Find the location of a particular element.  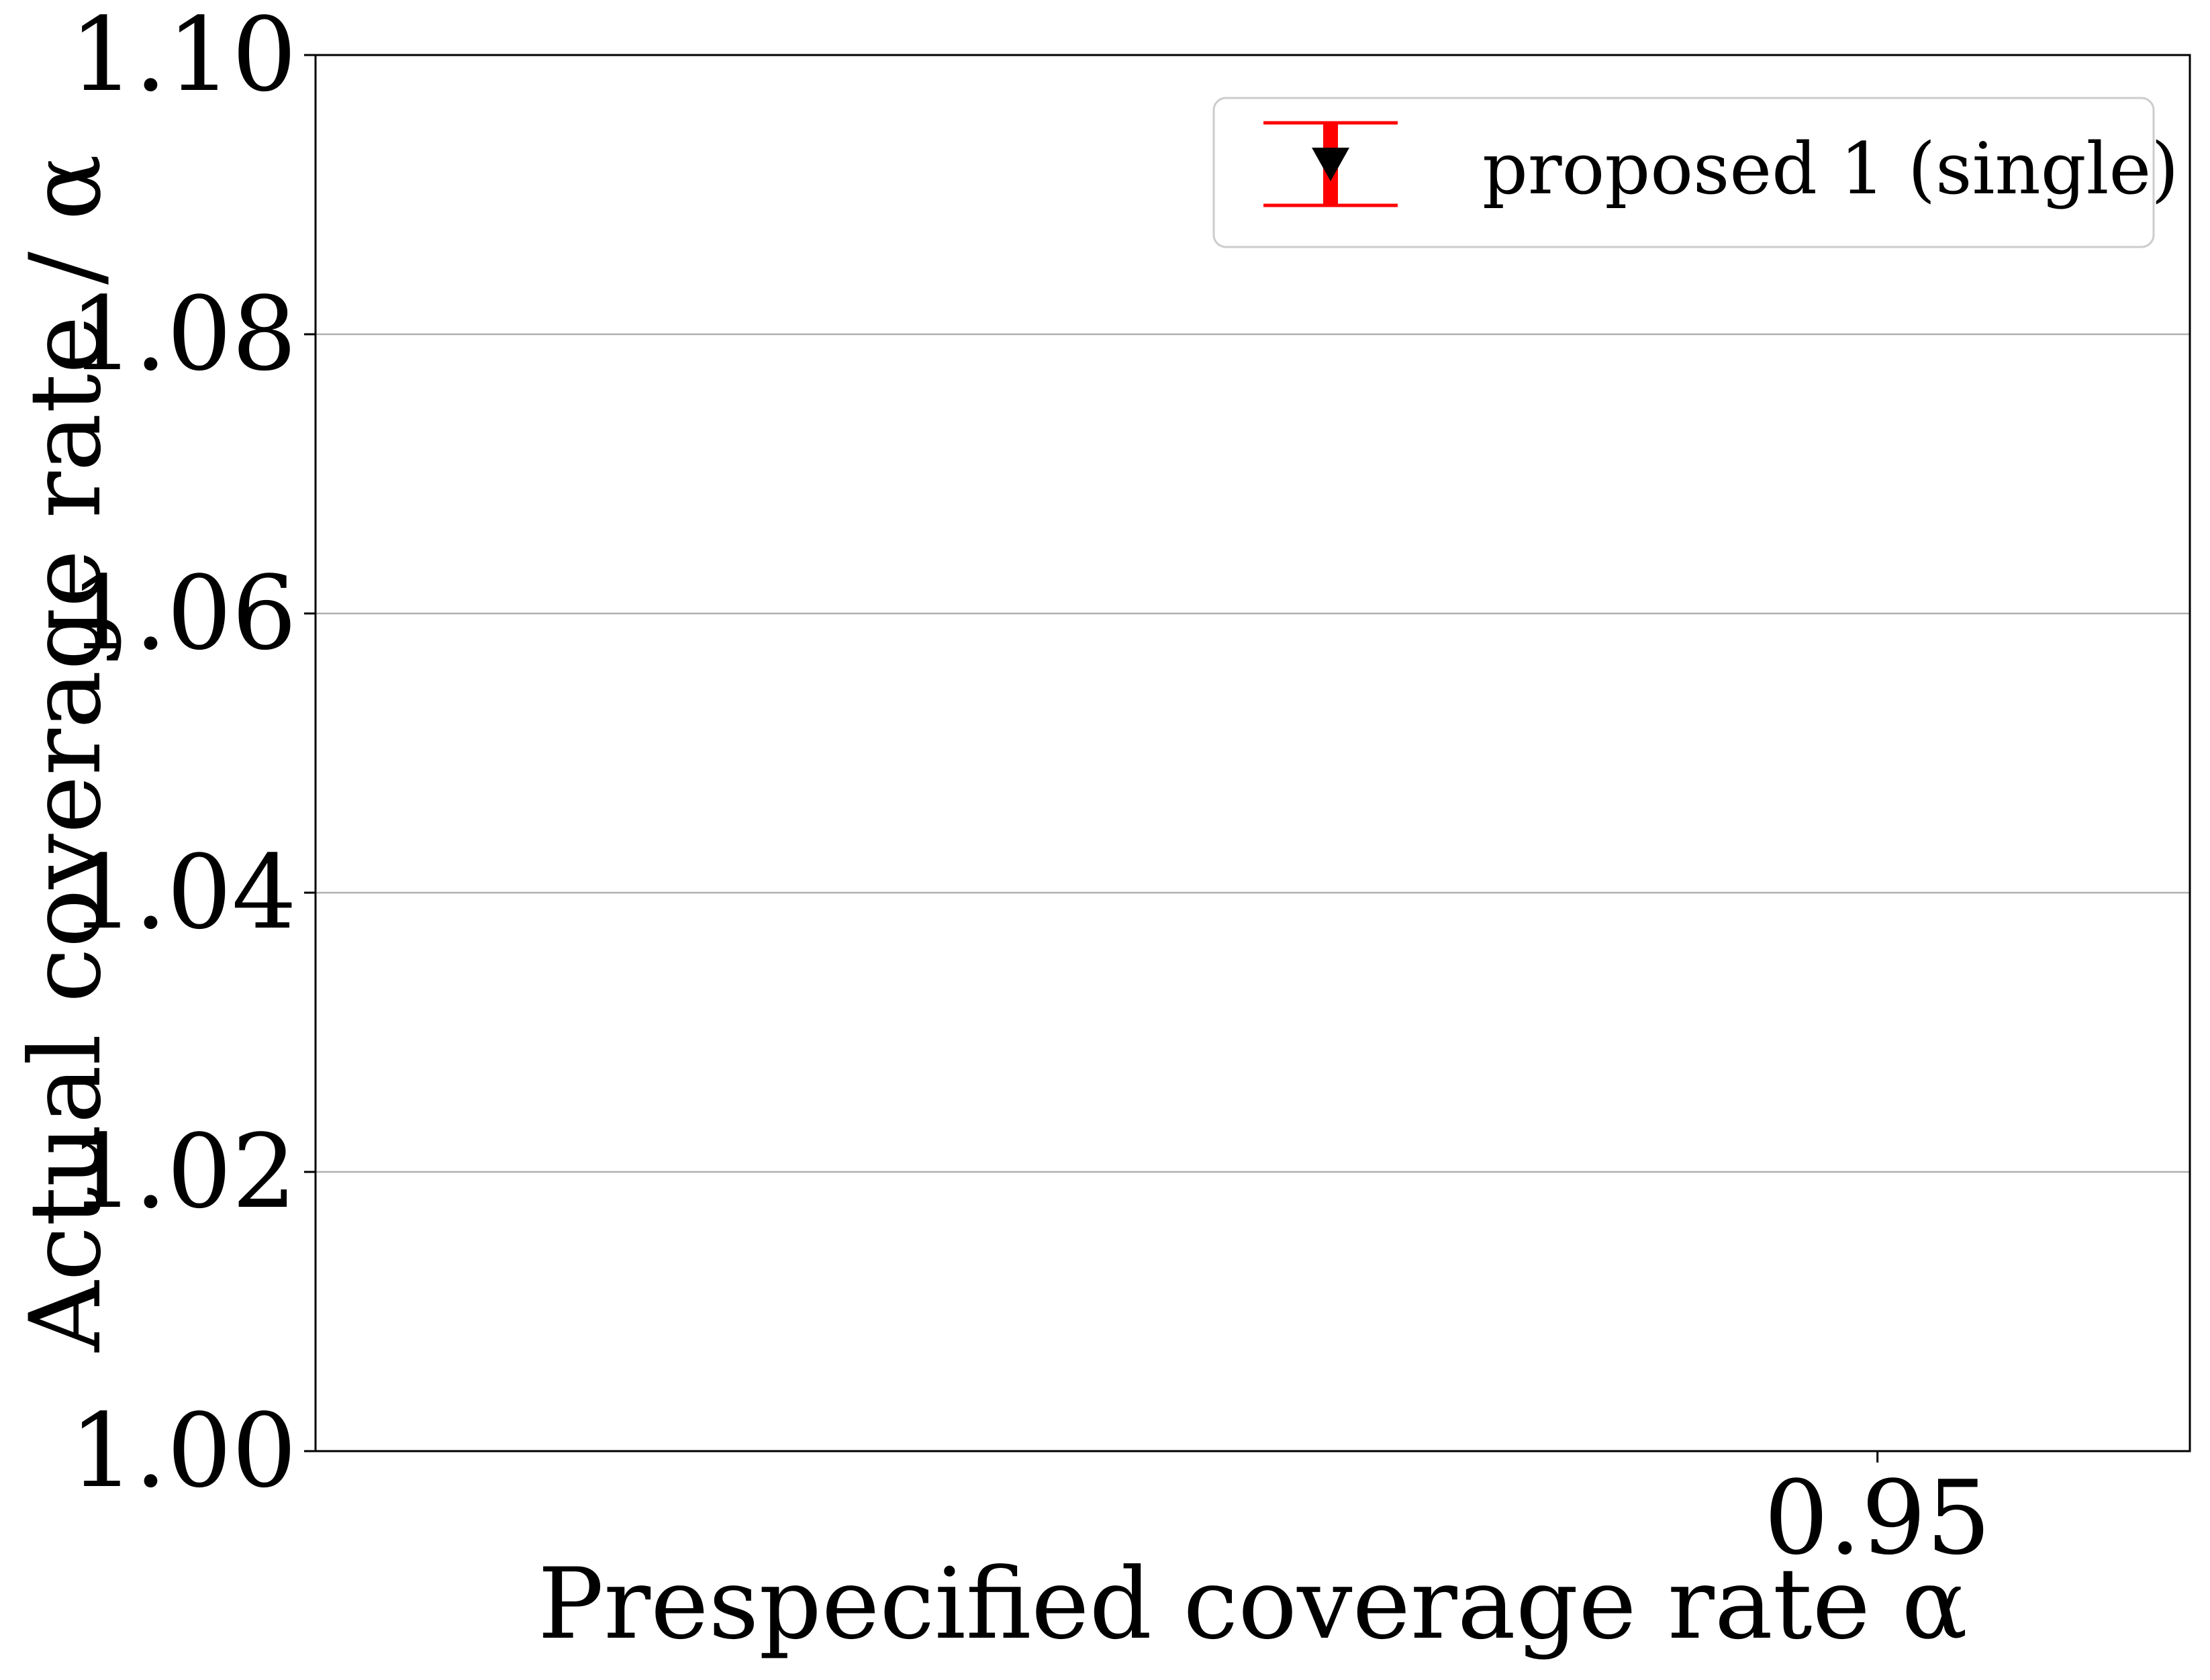

x-tick-label: 0.95 is located at coordinates (1877, 1518).